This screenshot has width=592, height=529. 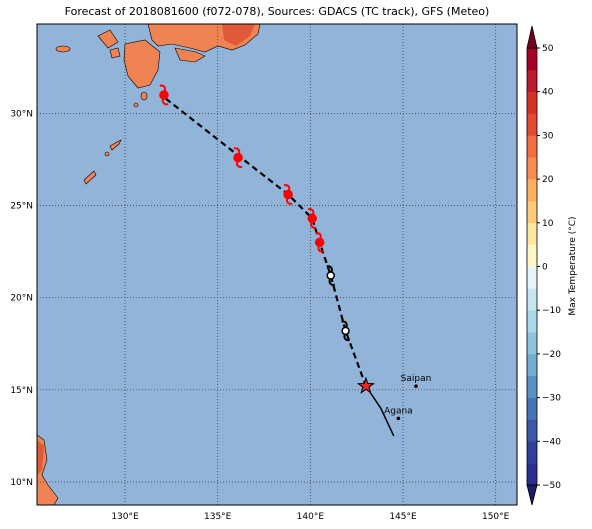 What do you see at coordinates (551, 442) in the screenshot?
I see `colorbar-tick-label: −40` at bounding box center [551, 442].